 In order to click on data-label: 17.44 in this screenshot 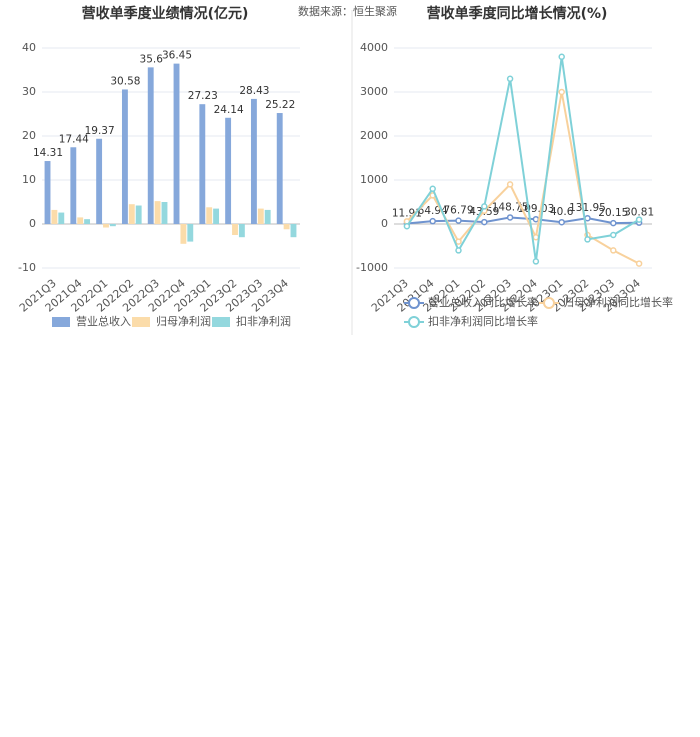, I will do `click(74, 139)`.